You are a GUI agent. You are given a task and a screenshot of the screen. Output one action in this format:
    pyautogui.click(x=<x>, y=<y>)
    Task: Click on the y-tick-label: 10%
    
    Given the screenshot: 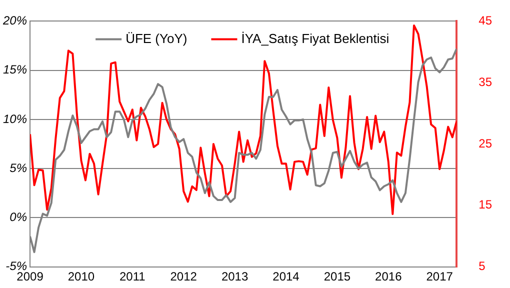 What is the action you would take?
    pyautogui.click(x=15, y=119)
    